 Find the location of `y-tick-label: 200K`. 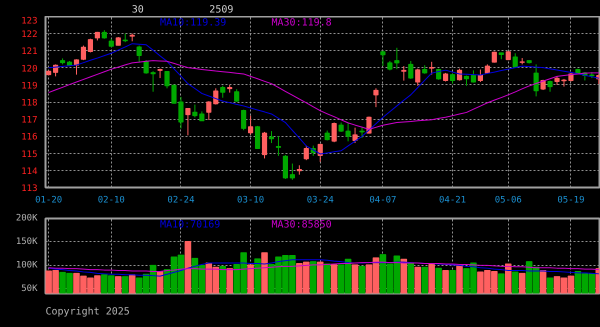

y-tick-label: 200K is located at coordinates (27, 219).